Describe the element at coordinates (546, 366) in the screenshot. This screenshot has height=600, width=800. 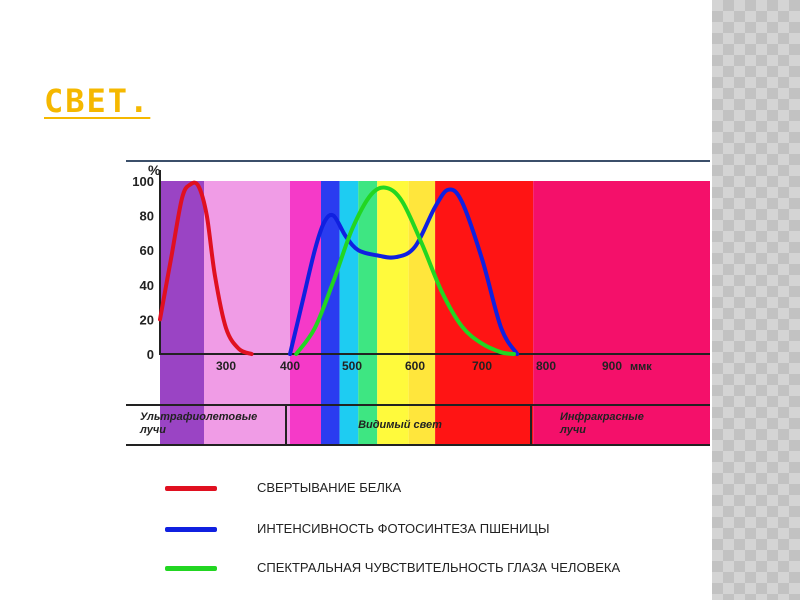
I see `x-tick-label: 800` at that location.